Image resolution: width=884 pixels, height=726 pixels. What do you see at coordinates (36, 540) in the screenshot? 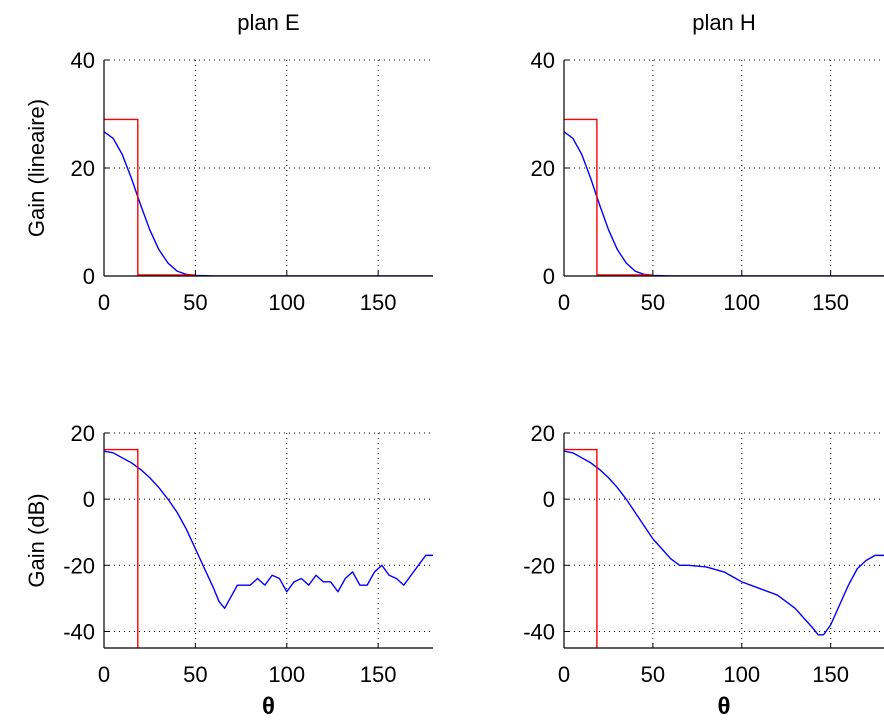
I see `y-axis-label: Gain (dB)` at bounding box center [36, 540].